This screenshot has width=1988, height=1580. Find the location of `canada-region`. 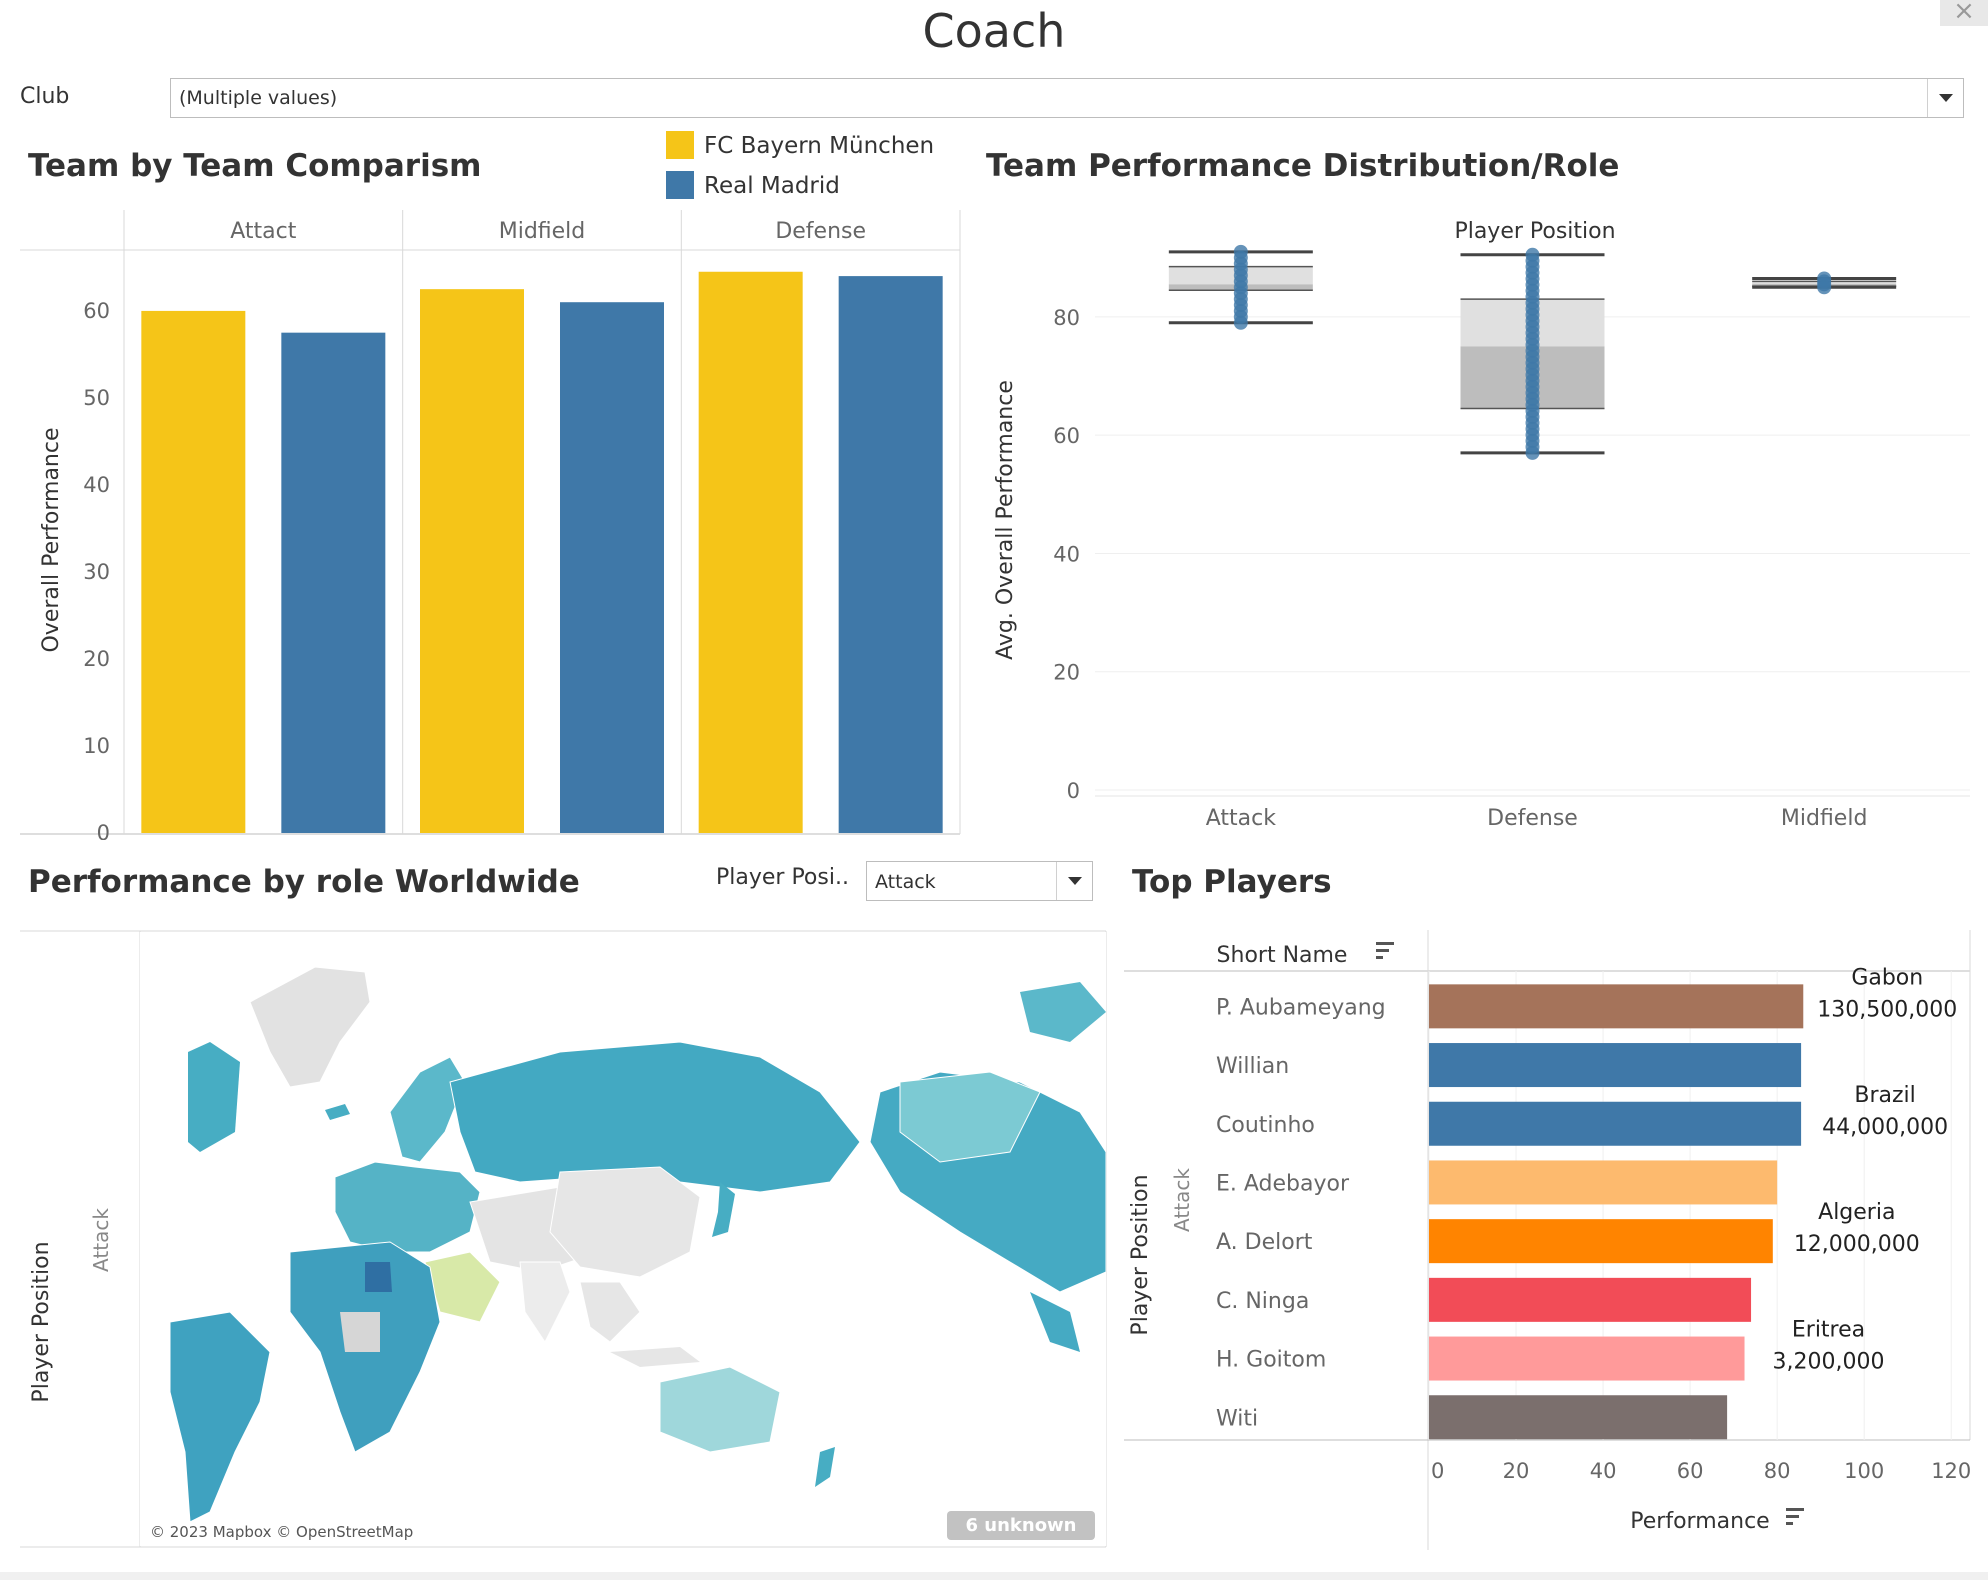

canada-region is located at coordinates (970, 1117).